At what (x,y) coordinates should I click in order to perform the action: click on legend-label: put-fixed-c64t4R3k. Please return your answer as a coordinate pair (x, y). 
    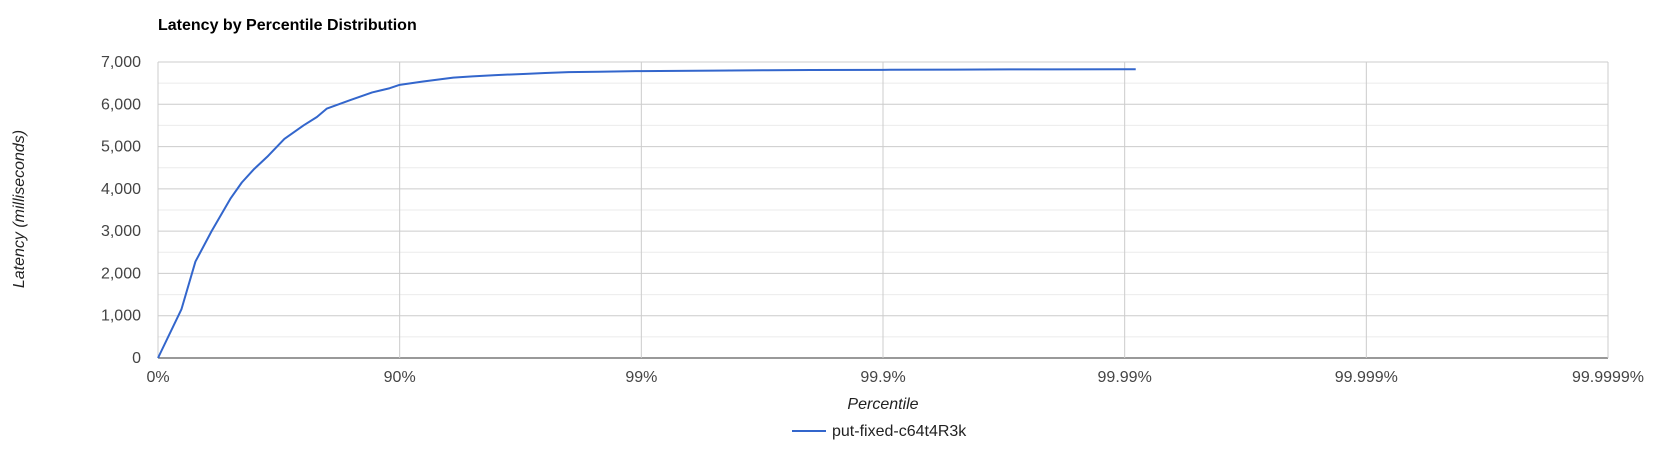
    Looking at the image, I should click on (899, 431).